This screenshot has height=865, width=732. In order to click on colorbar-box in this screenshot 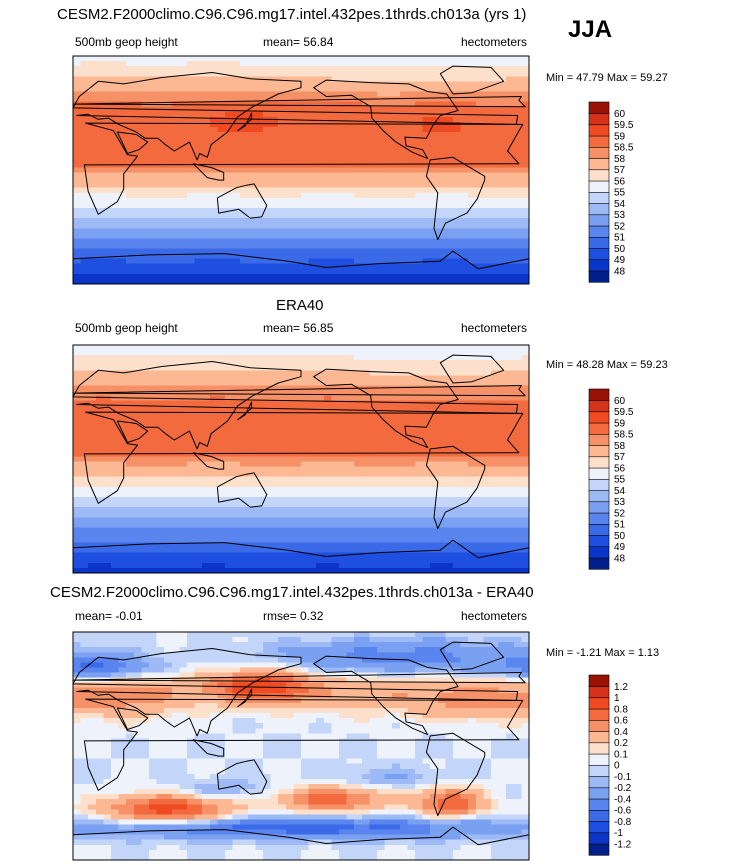, I will do `click(599, 265)`.